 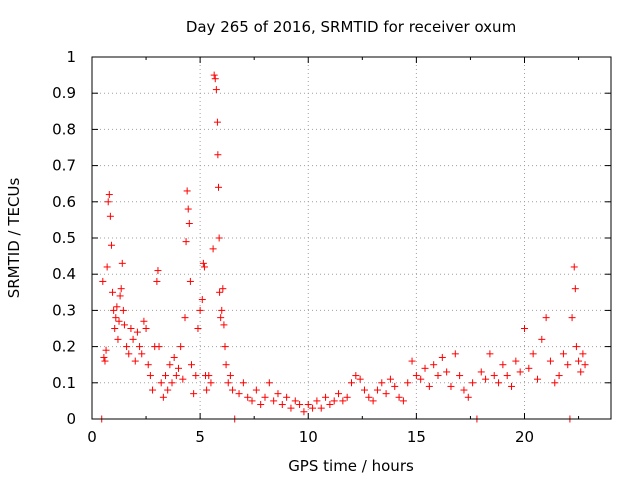 I want to click on y-tick-label-6: 0.6, so click(x=64, y=202).